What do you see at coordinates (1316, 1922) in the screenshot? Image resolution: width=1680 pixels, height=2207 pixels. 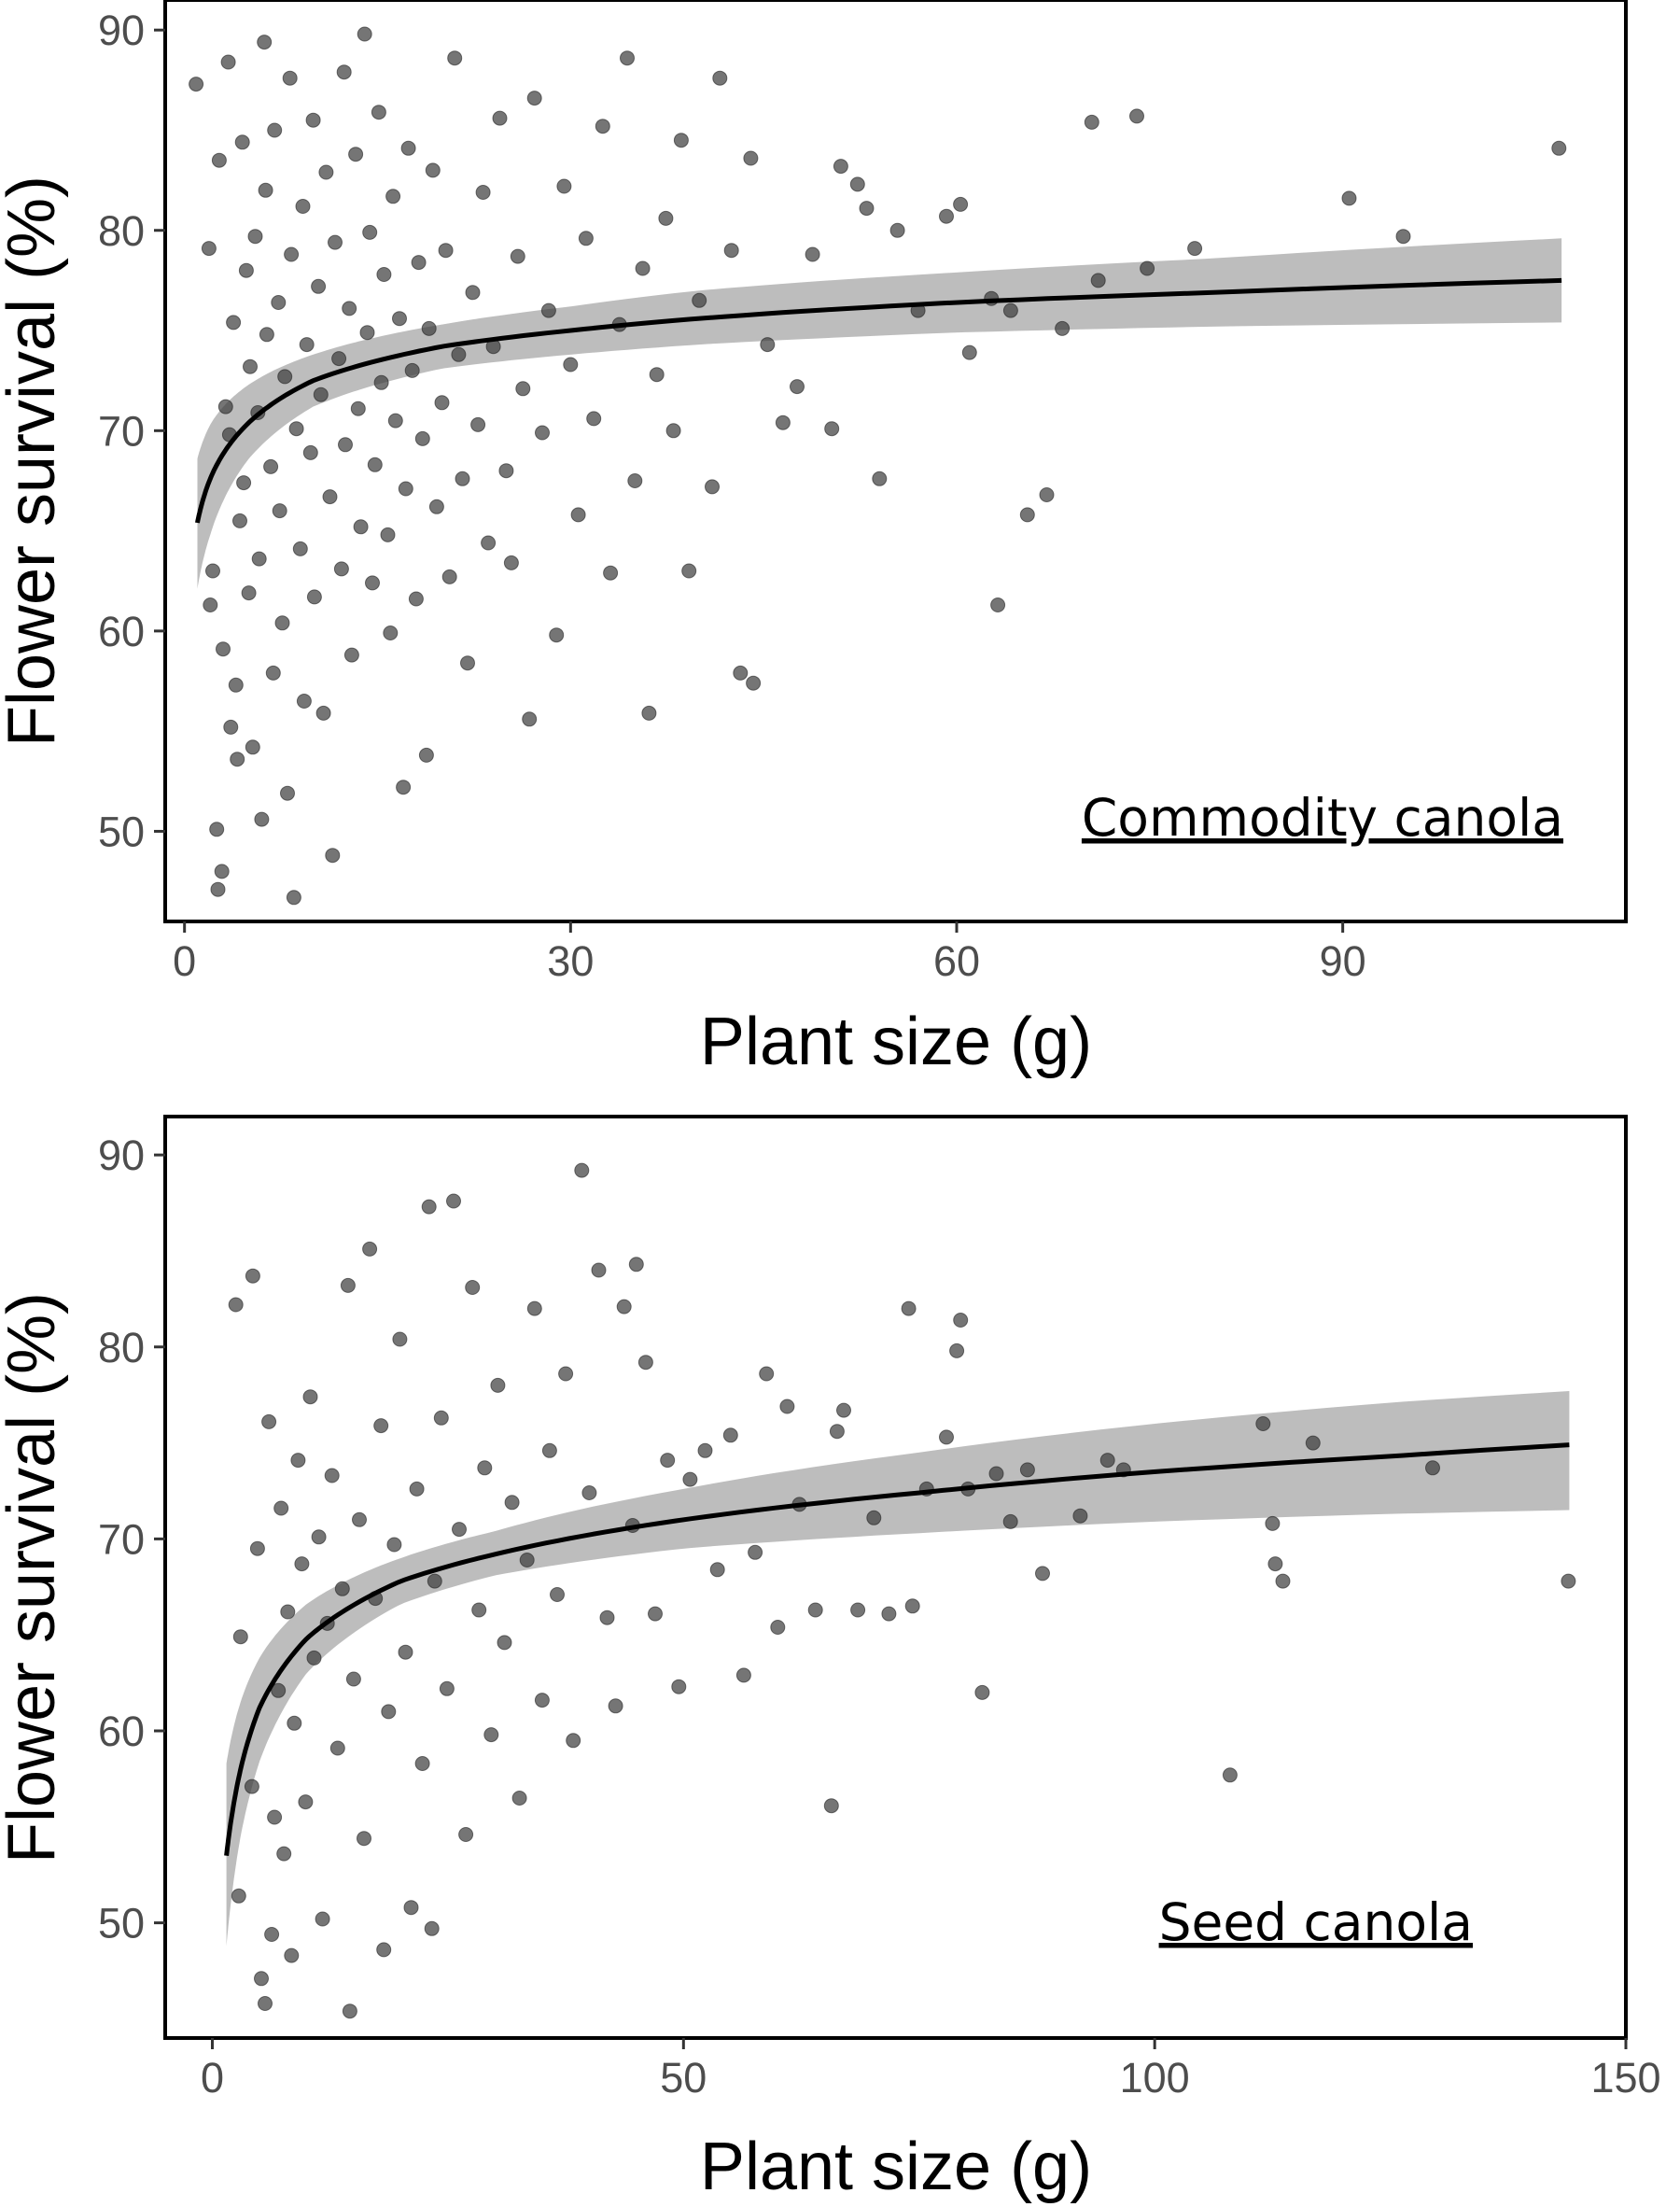 I see `panel-label: Seed canola` at bounding box center [1316, 1922].